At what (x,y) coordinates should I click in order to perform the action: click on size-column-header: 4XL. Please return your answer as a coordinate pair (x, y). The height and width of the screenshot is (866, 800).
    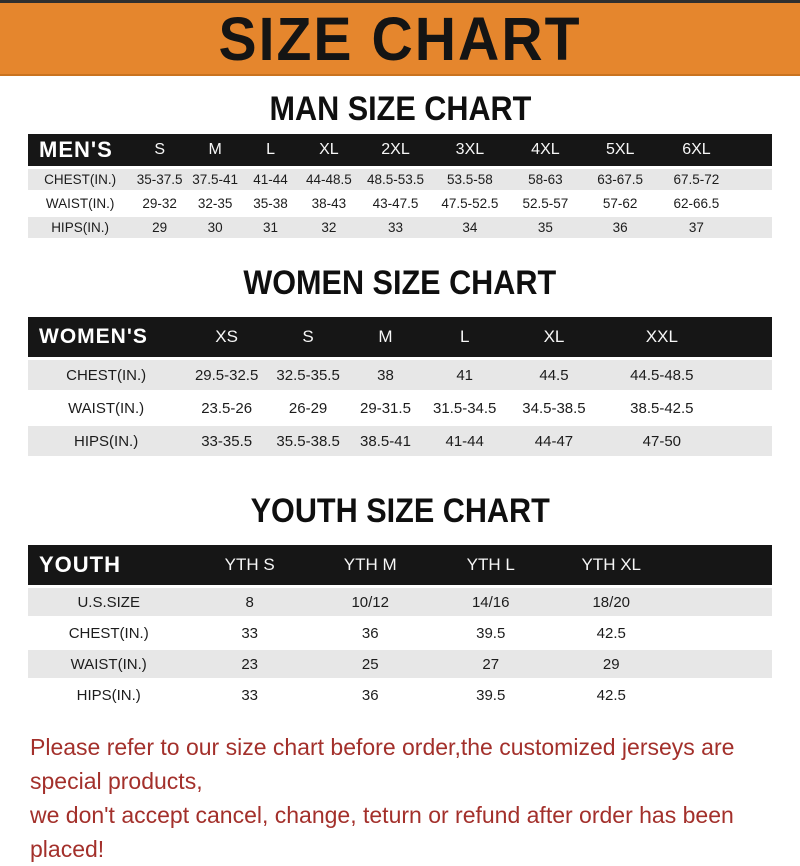
    Looking at the image, I should click on (545, 150).